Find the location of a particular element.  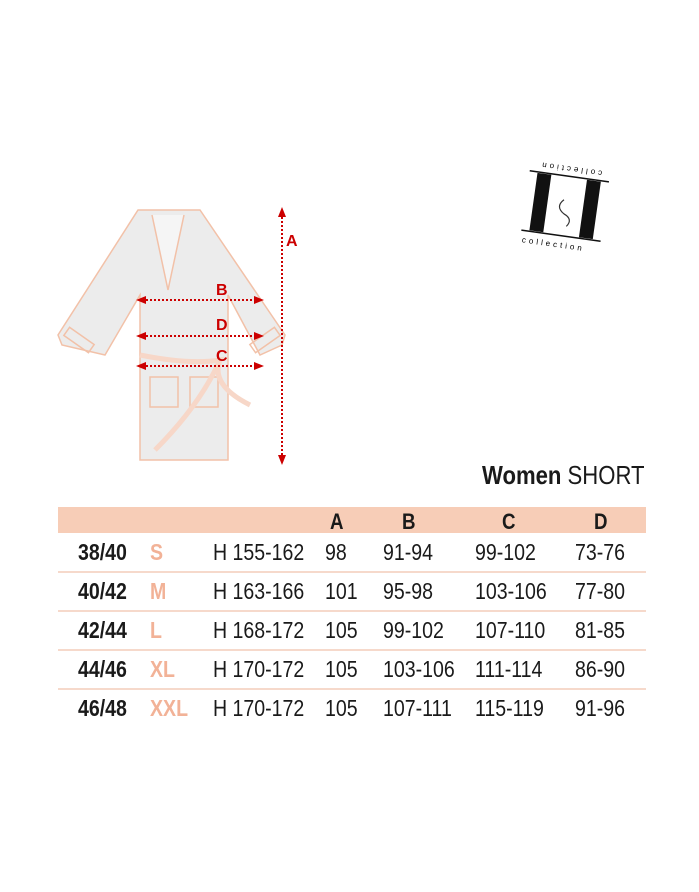

cell-eu: 46/48 is located at coordinates (102, 708).